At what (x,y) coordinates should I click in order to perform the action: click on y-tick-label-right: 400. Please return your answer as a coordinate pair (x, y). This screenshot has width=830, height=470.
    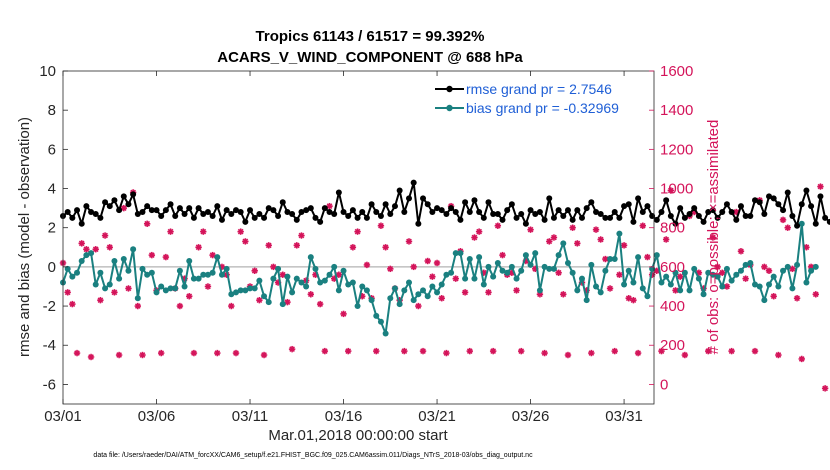
    Looking at the image, I should click on (672, 306).